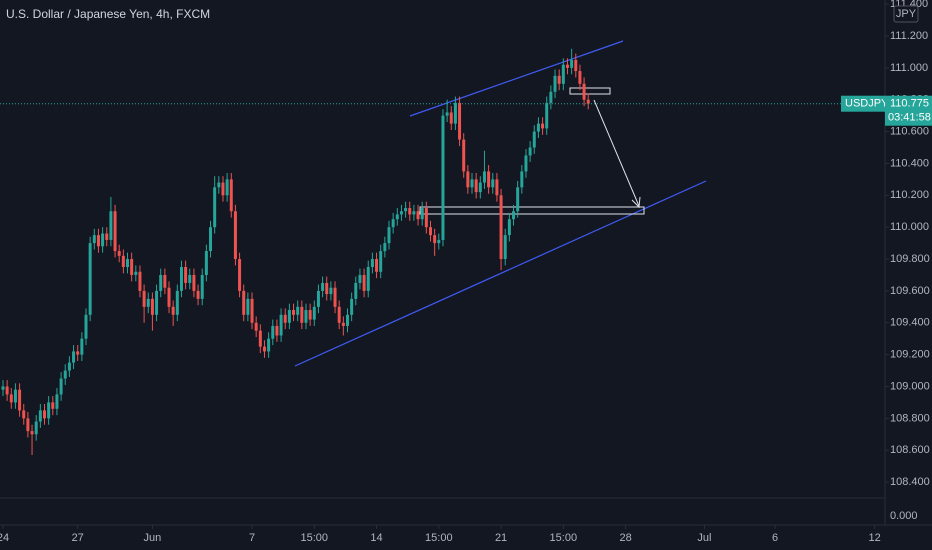 The height and width of the screenshot is (550, 932). Describe the element at coordinates (516, 78) in the screenshot. I see `channel-upper` at that location.